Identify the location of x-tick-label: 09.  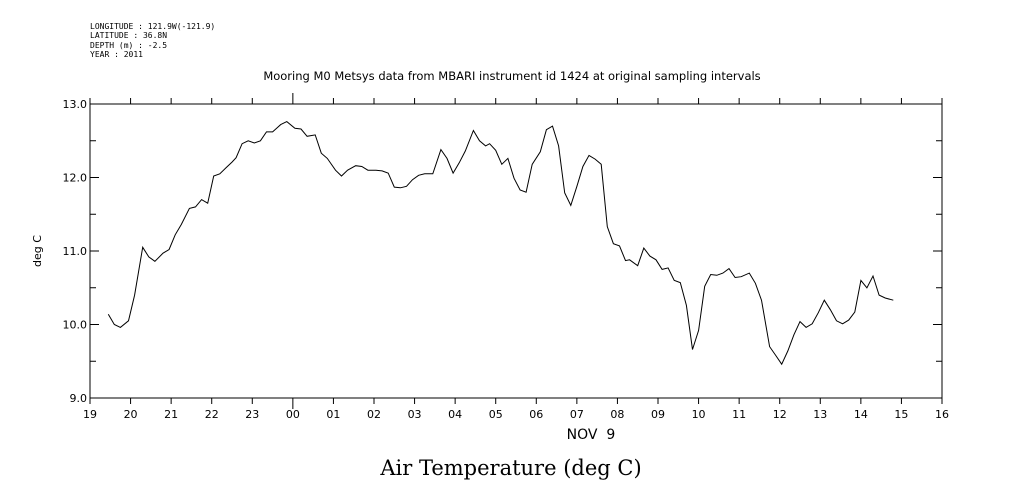
(658, 414).